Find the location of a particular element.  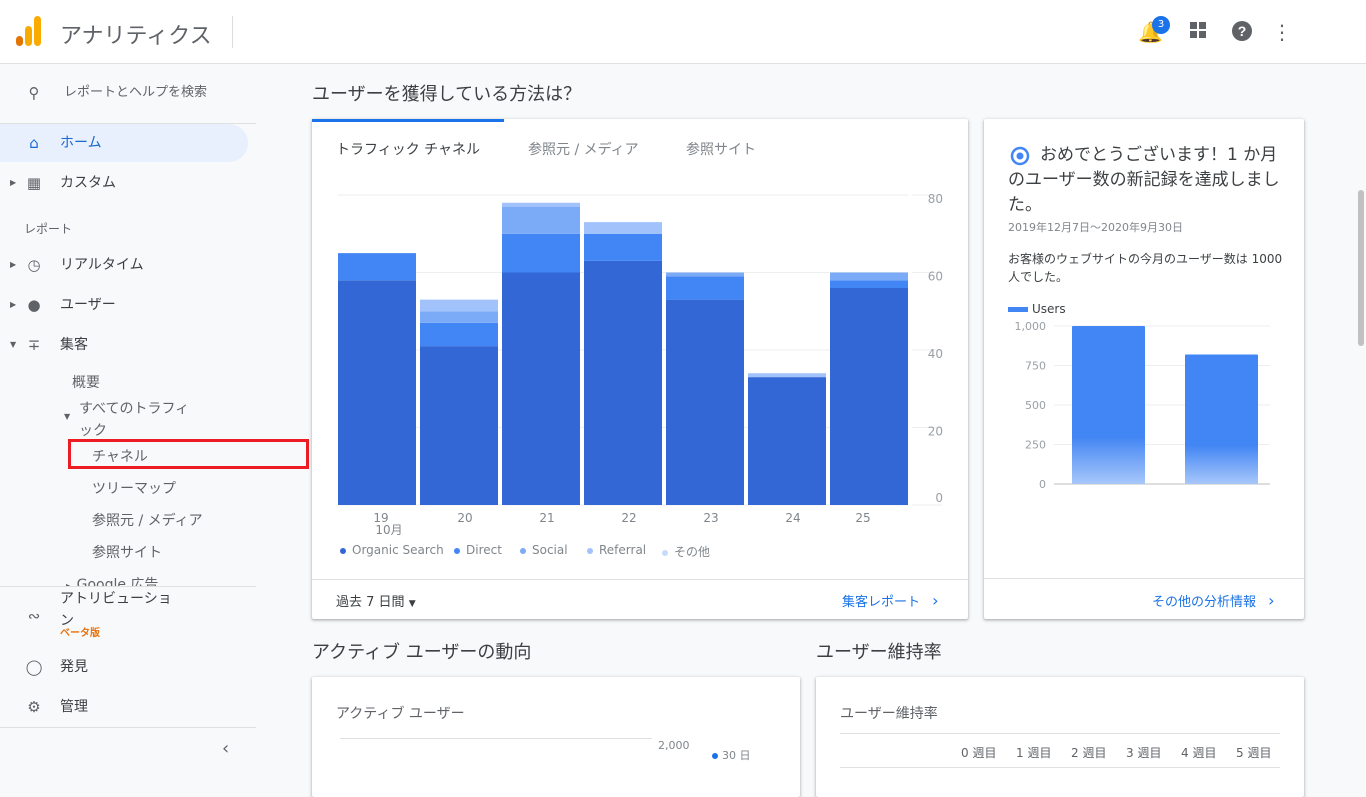

retention-column-header: 0 週目 is located at coordinates (979, 753).